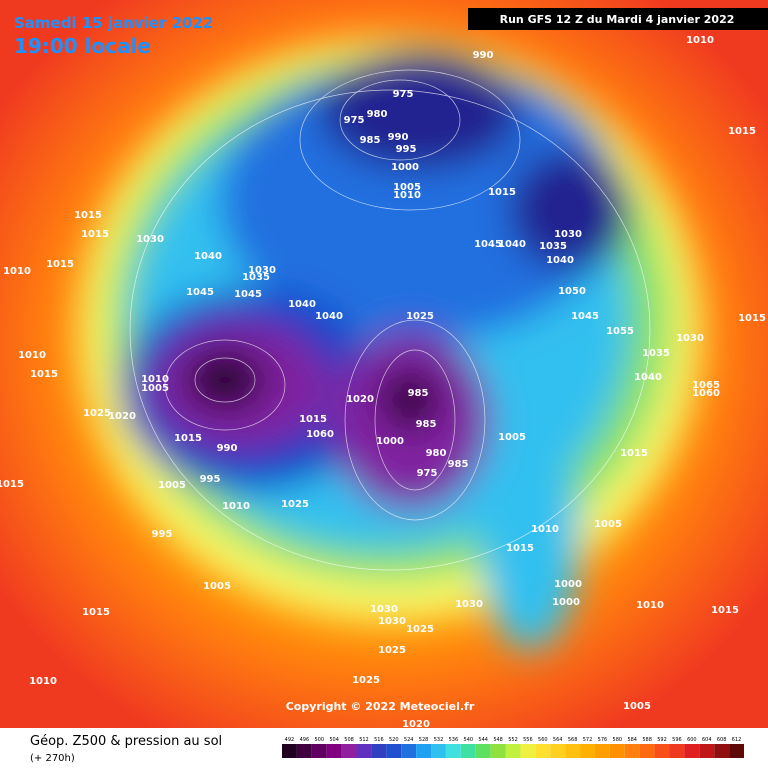  What do you see at coordinates (364, 740) in the screenshot?
I see `colorbar-tick-label: 512` at bounding box center [364, 740].